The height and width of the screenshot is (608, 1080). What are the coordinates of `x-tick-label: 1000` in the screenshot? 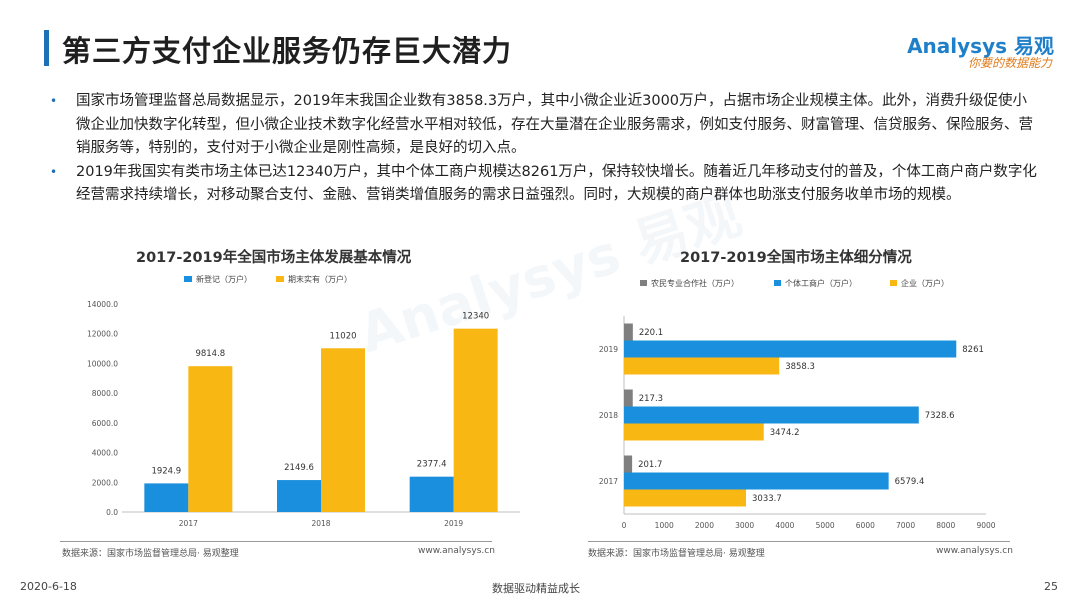 It's located at (664, 525).